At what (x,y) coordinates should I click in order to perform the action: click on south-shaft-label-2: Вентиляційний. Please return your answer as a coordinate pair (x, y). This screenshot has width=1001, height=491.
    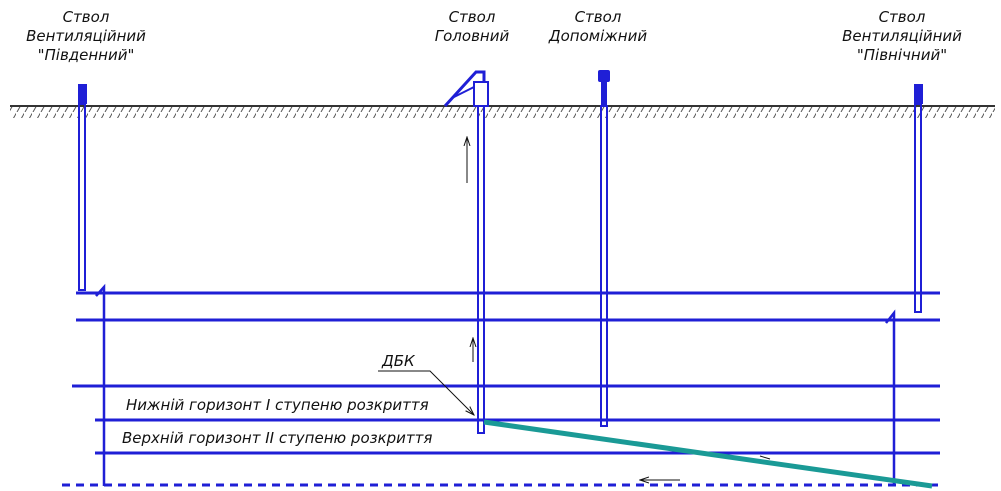
    Looking at the image, I should click on (86, 36).